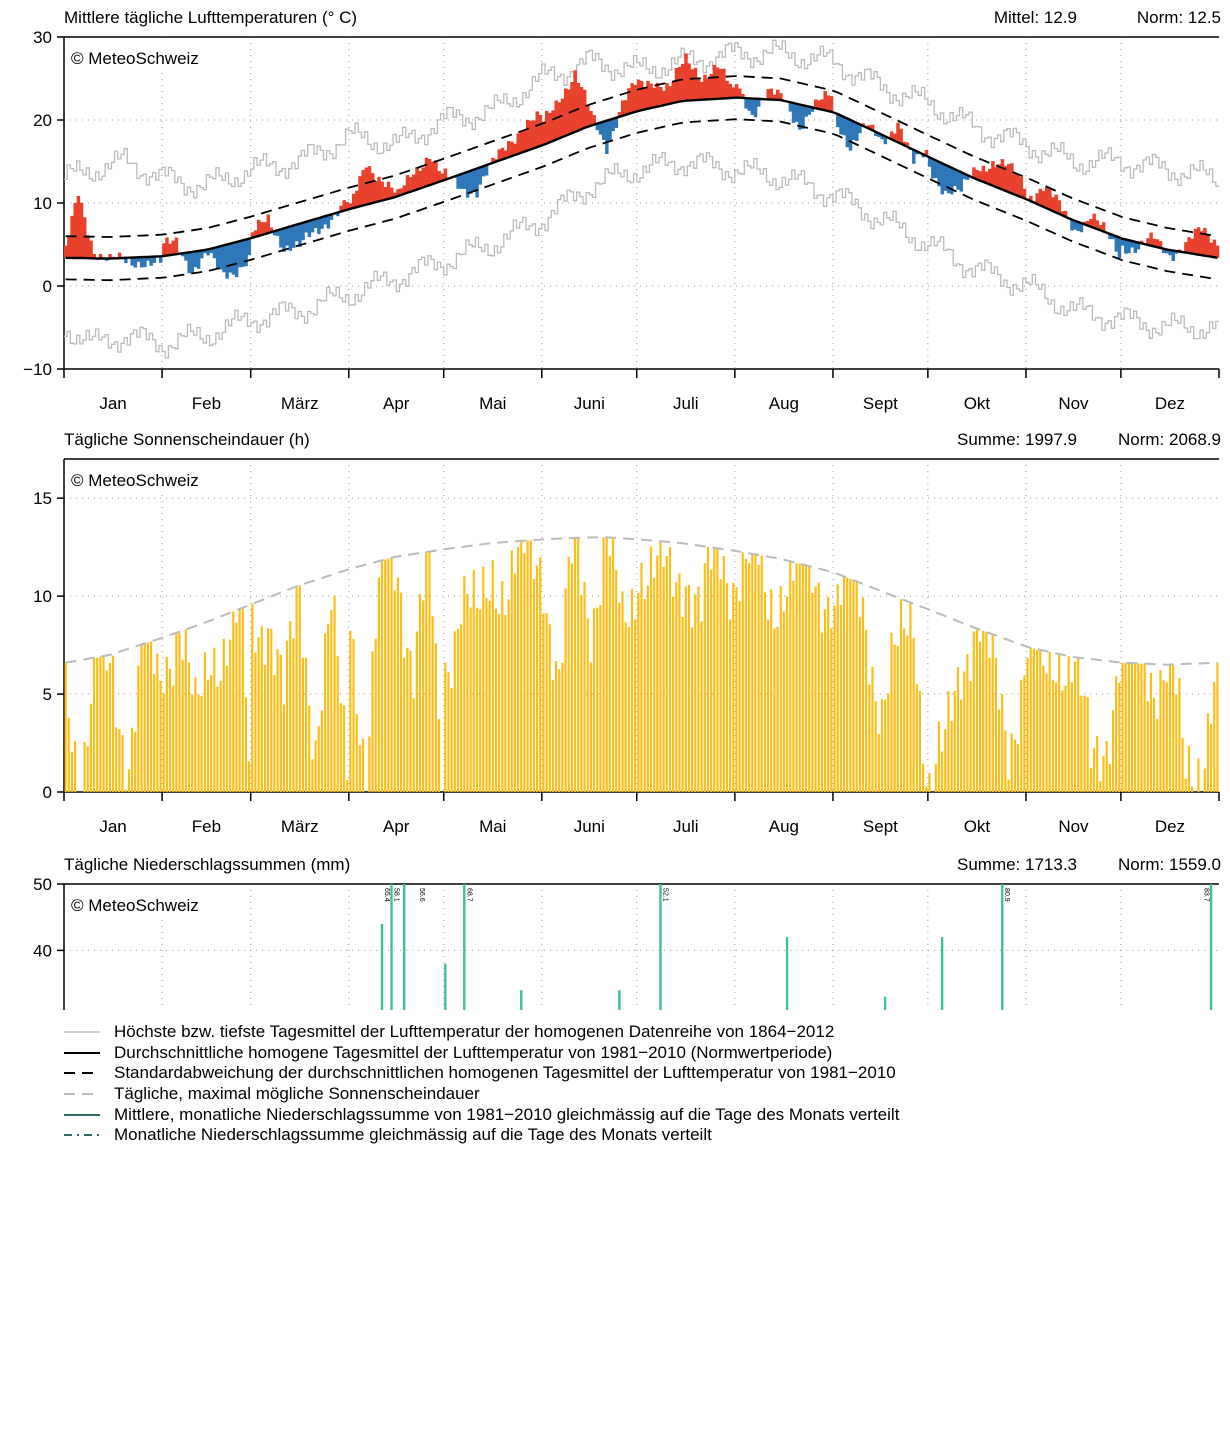  Describe the element at coordinates (589, 826) in the screenshot. I see `month-label: Juni` at that location.